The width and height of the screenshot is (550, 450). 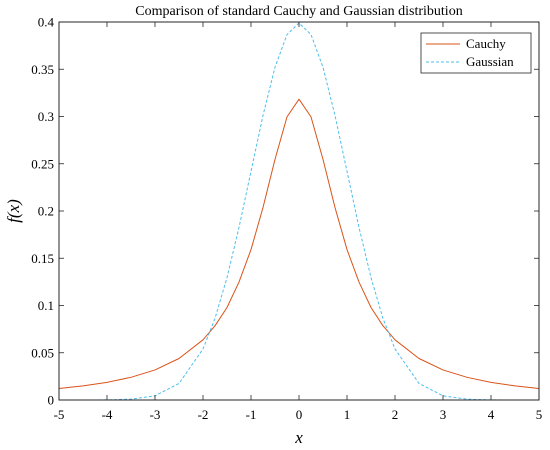 I want to click on y-tick-label: 0.4, so click(x=46, y=22).